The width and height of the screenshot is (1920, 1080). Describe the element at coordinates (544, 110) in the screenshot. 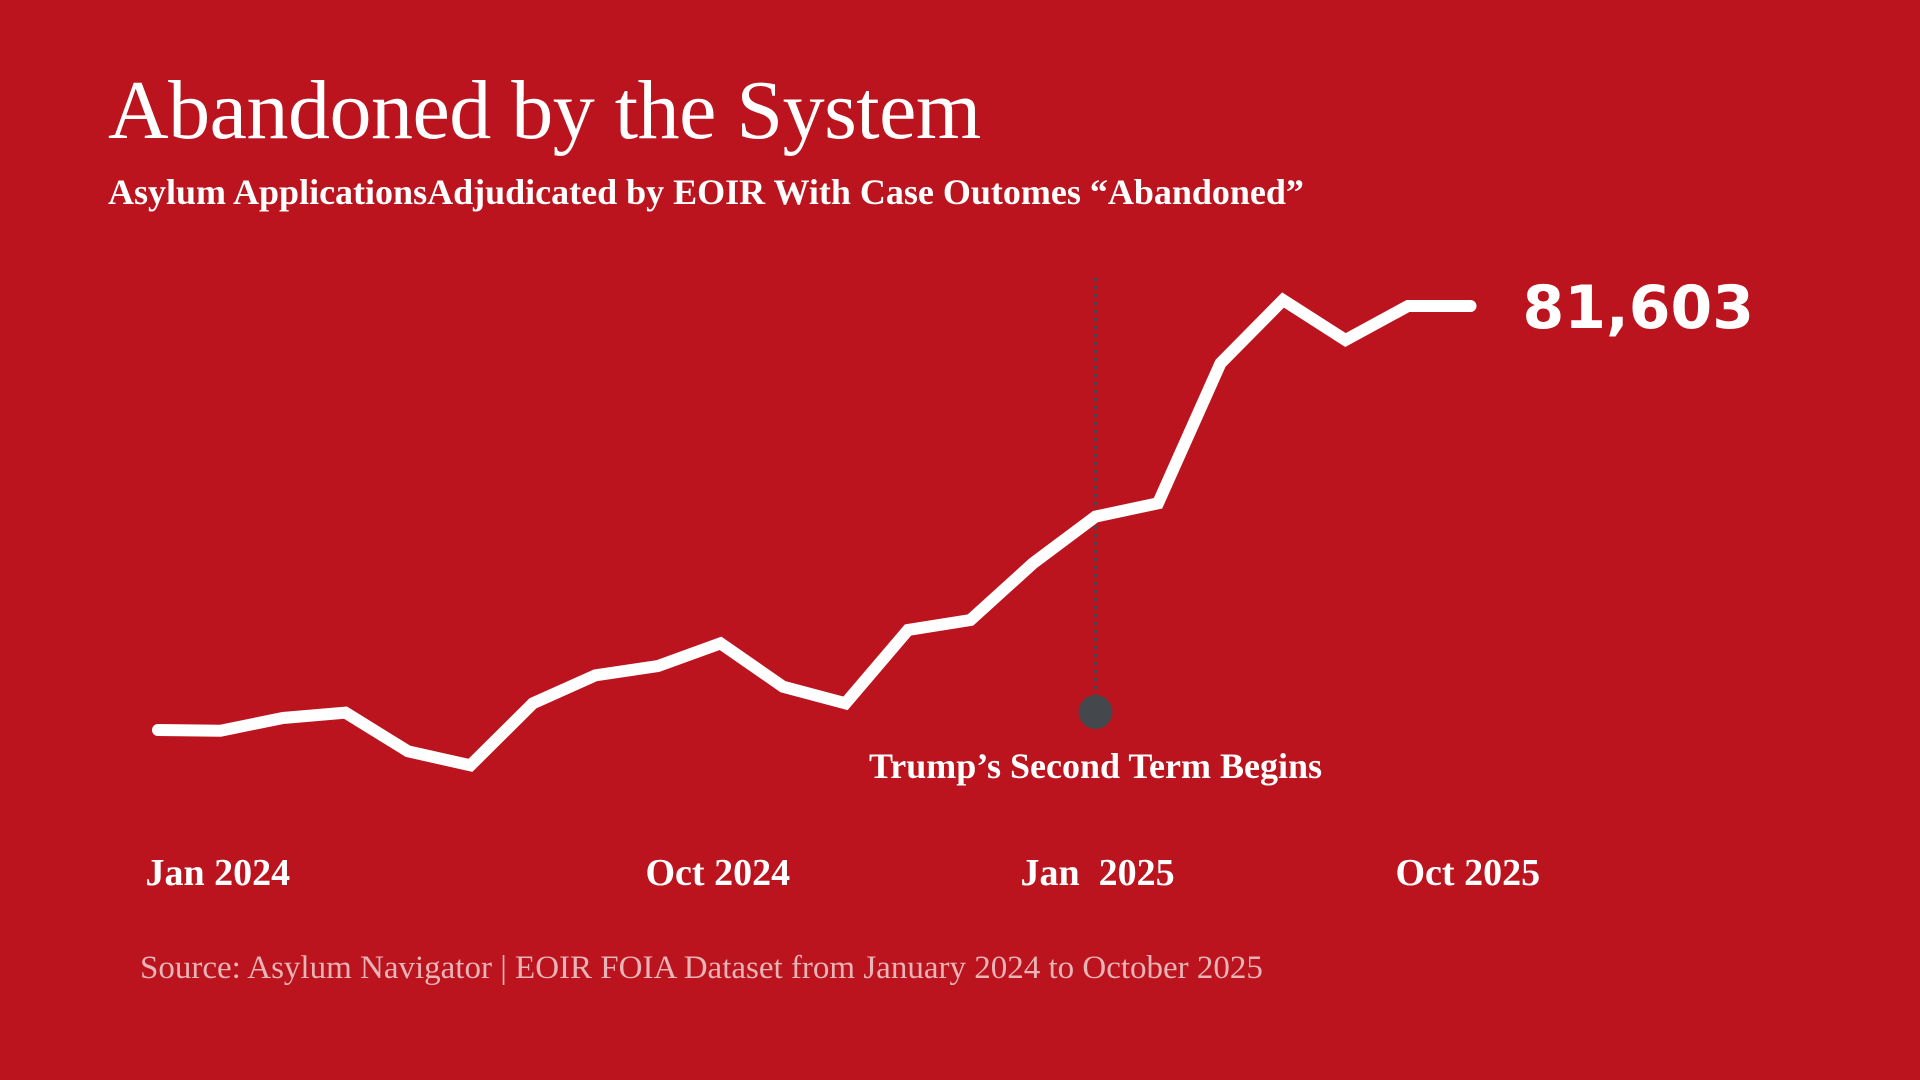

I see `chart-title: Abandoned by the System` at that location.